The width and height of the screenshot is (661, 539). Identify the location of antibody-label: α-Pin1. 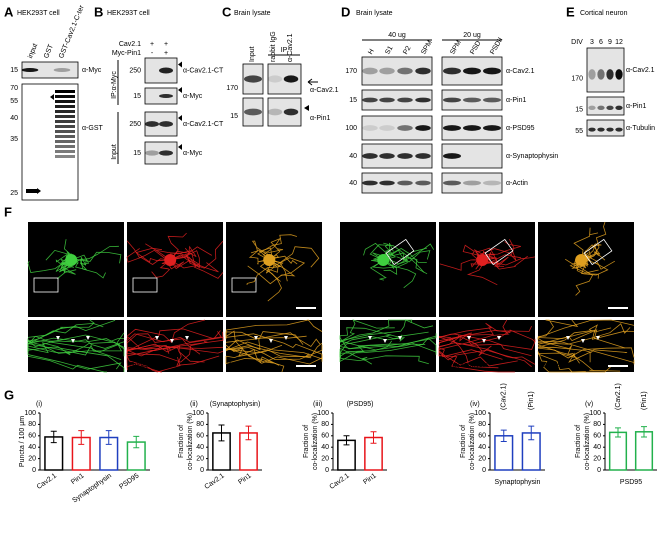
(636, 106).